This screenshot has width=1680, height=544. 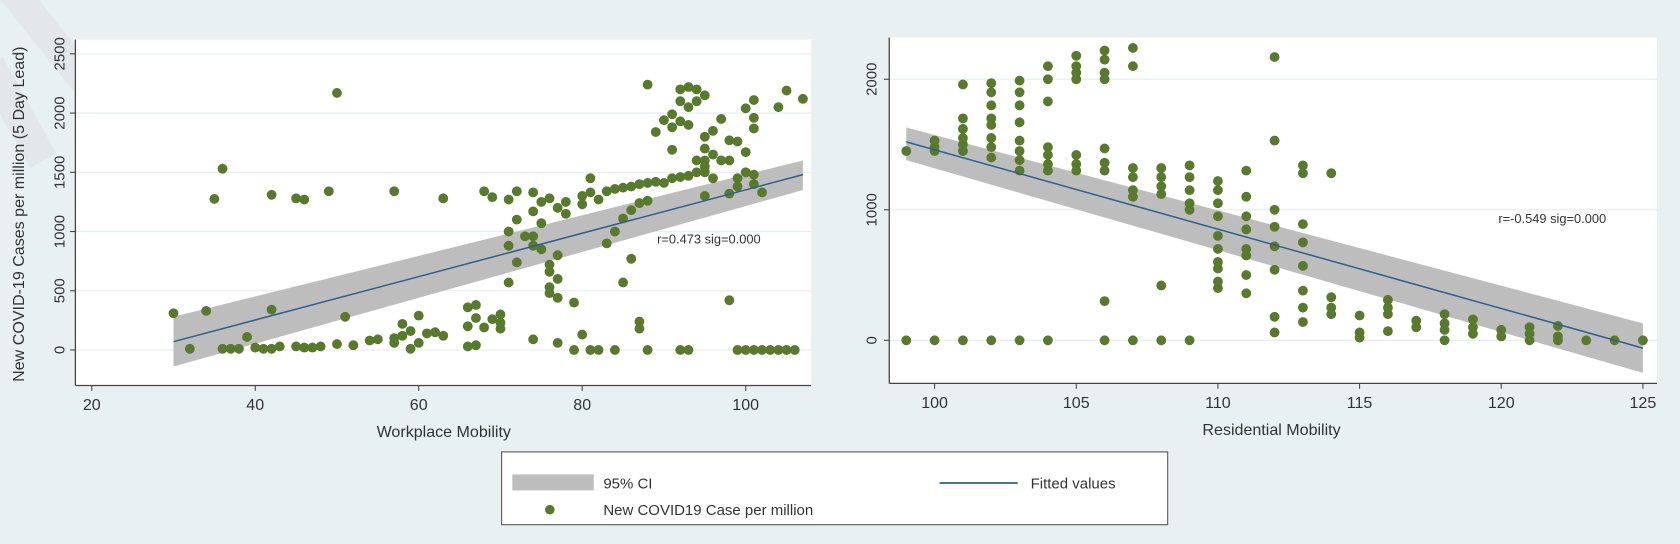 I want to click on y-tick-label: 2000, so click(x=871, y=79).